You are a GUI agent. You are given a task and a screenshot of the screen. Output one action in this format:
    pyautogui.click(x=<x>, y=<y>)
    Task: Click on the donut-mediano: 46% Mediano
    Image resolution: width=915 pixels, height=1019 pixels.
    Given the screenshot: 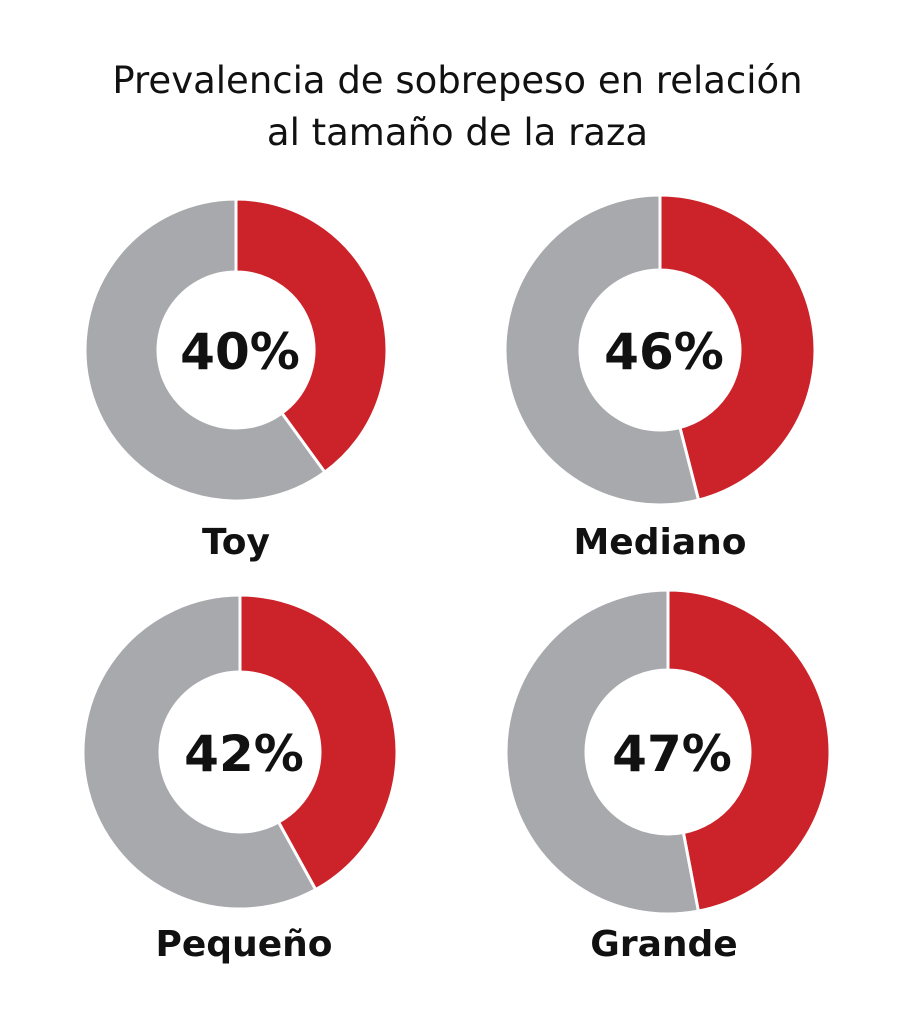 What is the action you would take?
    pyautogui.click(x=660, y=378)
    